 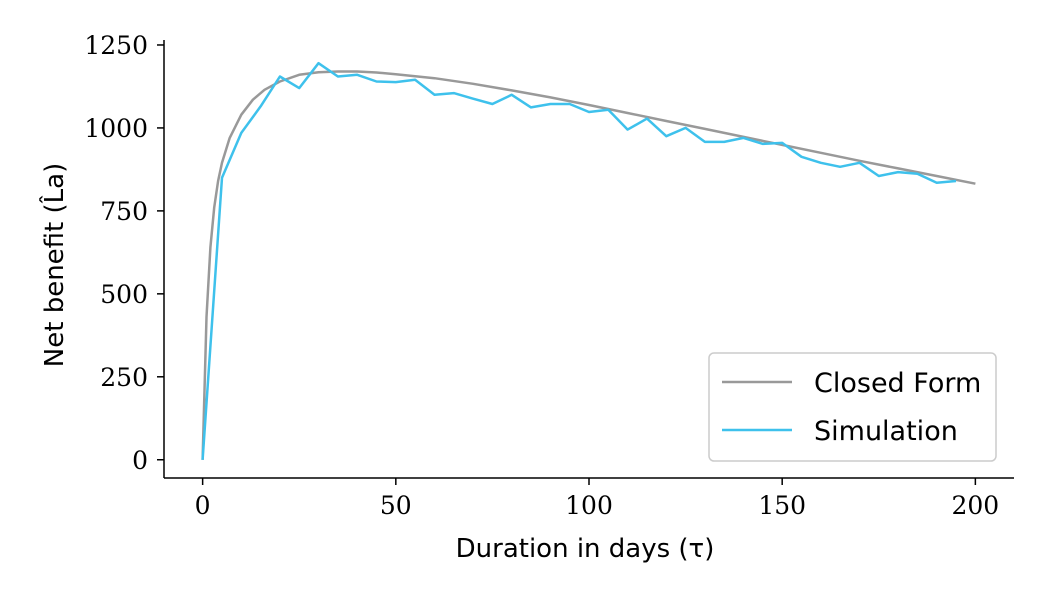 What do you see at coordinates (897, 383) in the screenshot?
I see `legend-label-closed-form: Closed Form` at bounding box center [897, 383].